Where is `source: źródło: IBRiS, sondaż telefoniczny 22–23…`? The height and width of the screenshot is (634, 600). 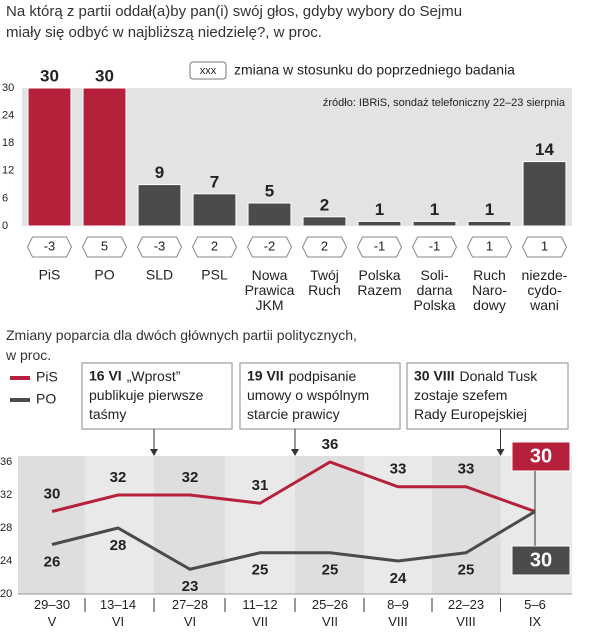 source: źródło: IBRiS, sondaż telefoniczny 22–23… is located at coordinates (444, 103).